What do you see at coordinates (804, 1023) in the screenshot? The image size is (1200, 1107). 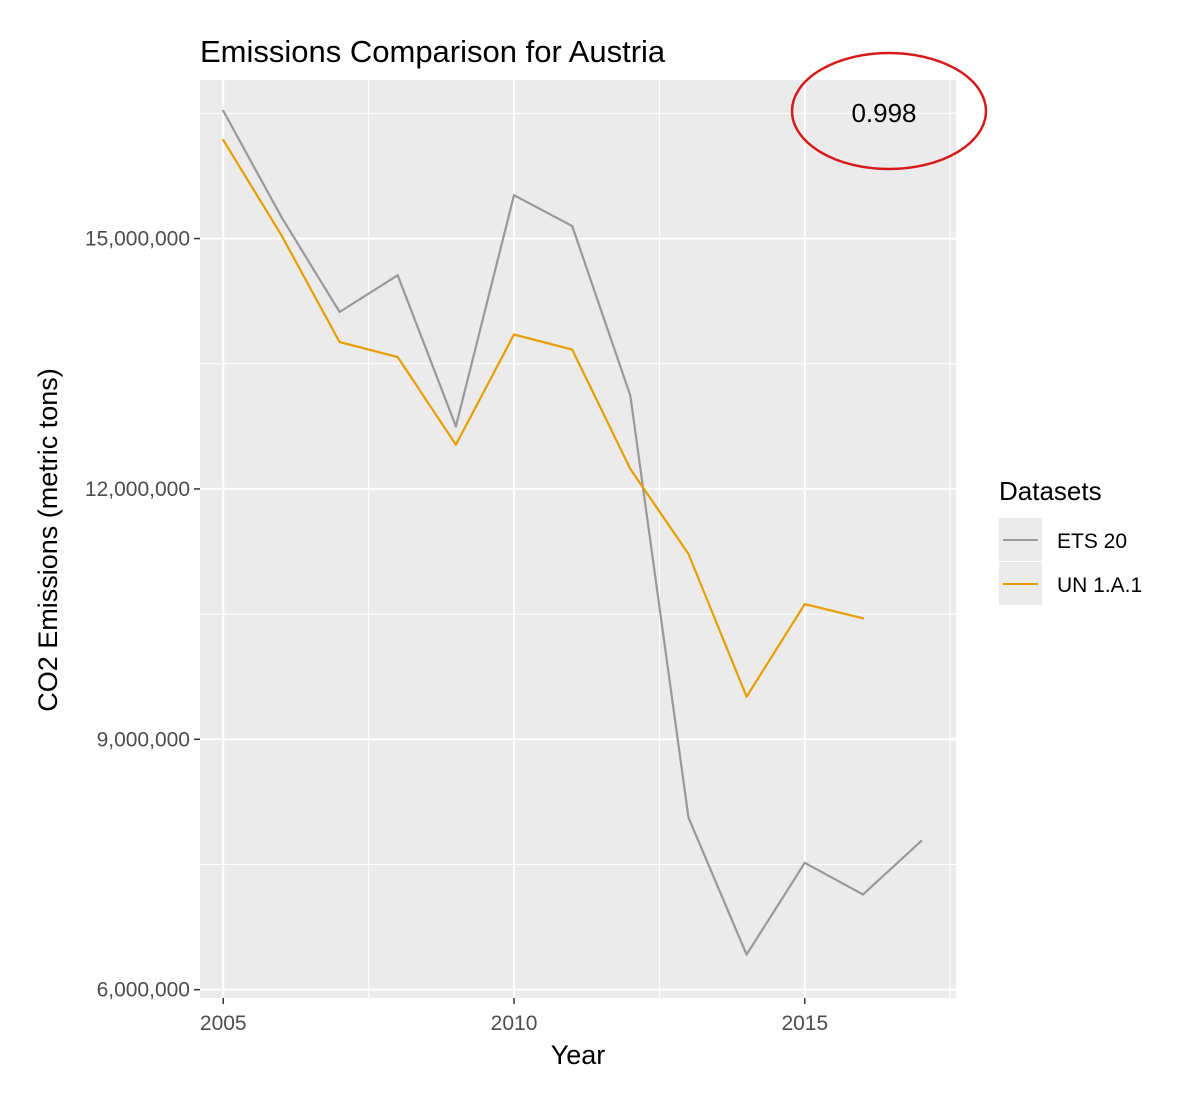 I see `x-tick-label: 2015` at bounding box center [804, 1023].